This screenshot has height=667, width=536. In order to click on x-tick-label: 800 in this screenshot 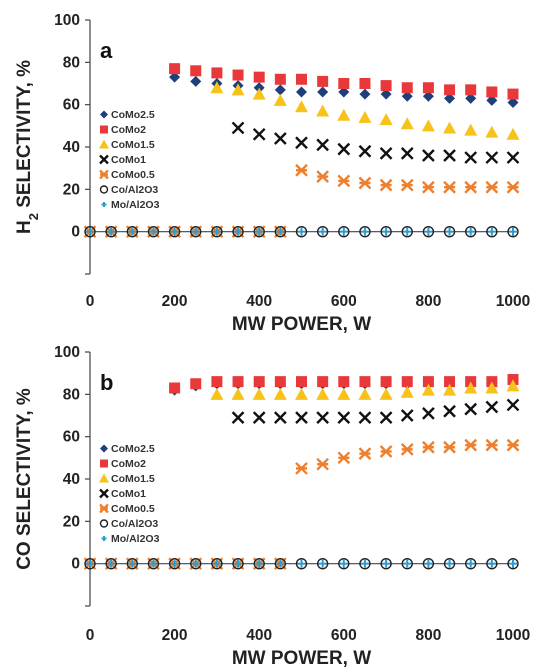, I will do `click(428, 635)`.